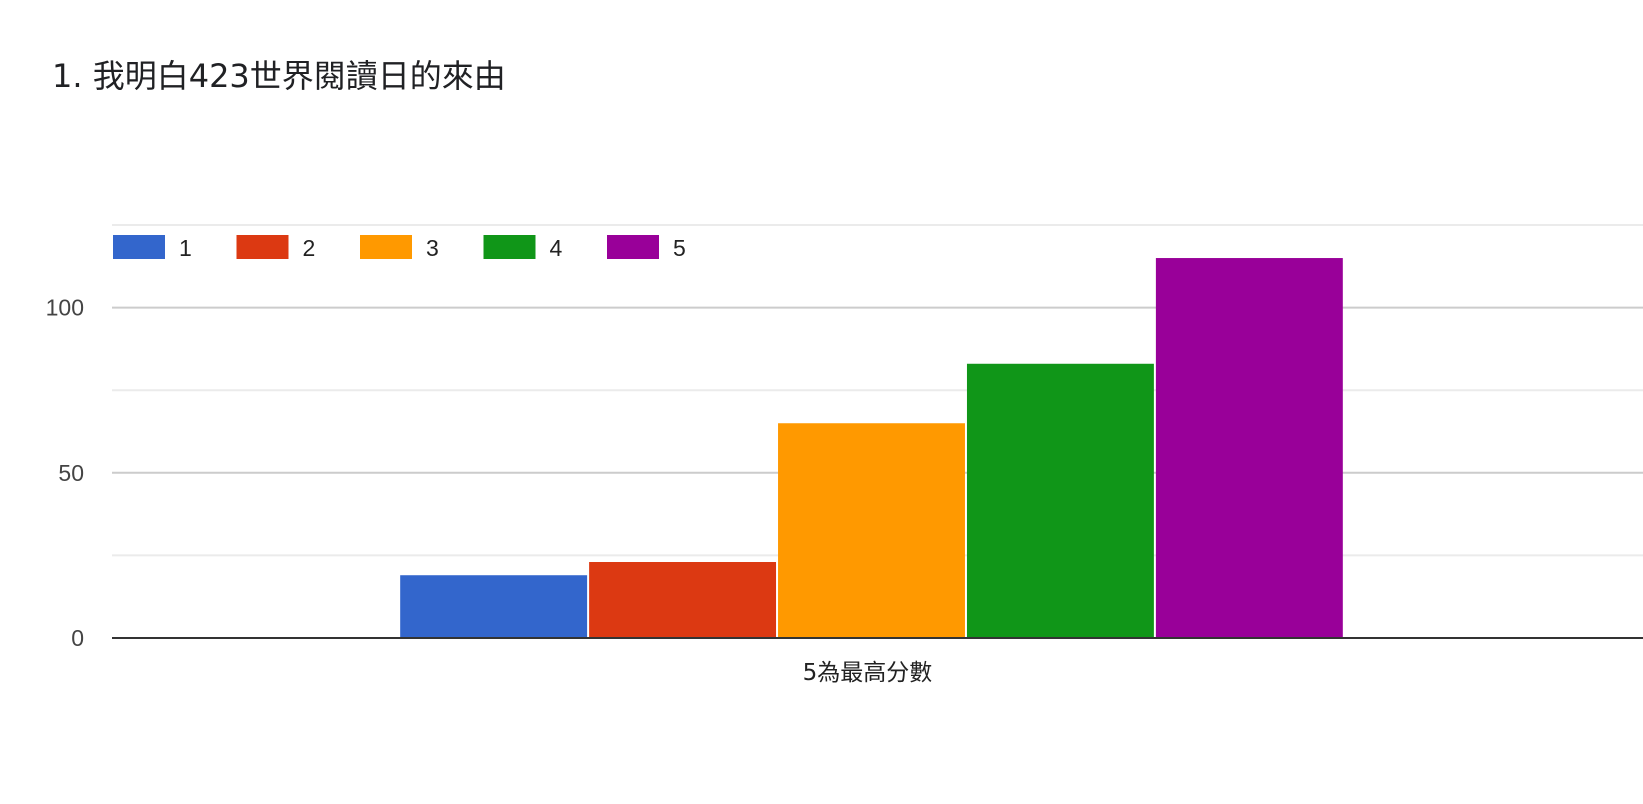  Describe the element at coordinates (679, 248) in the screenshot. I see `legend-label: 5` at that location.